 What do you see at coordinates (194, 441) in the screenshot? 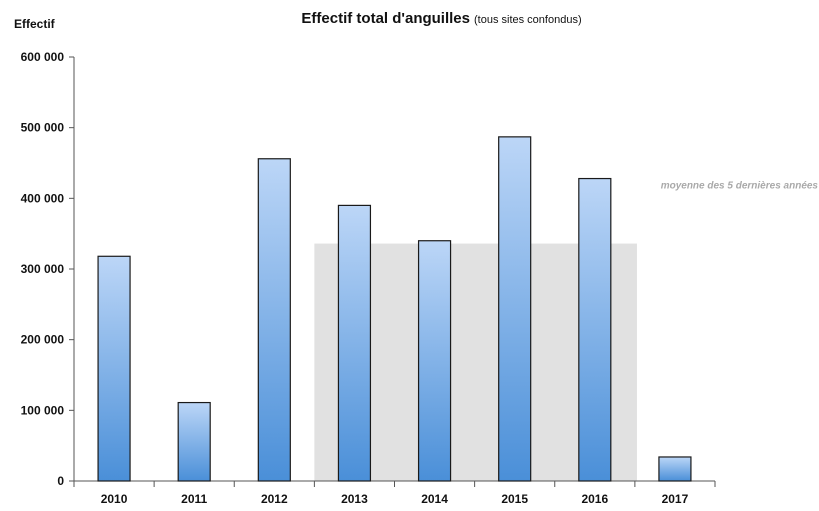
I see `bar-2011` at bounding box center [194, 441].